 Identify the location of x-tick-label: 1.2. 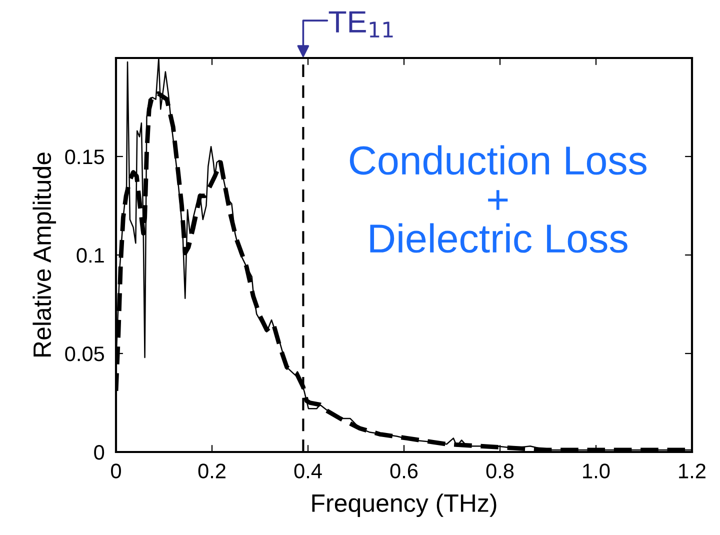
(692, 471).